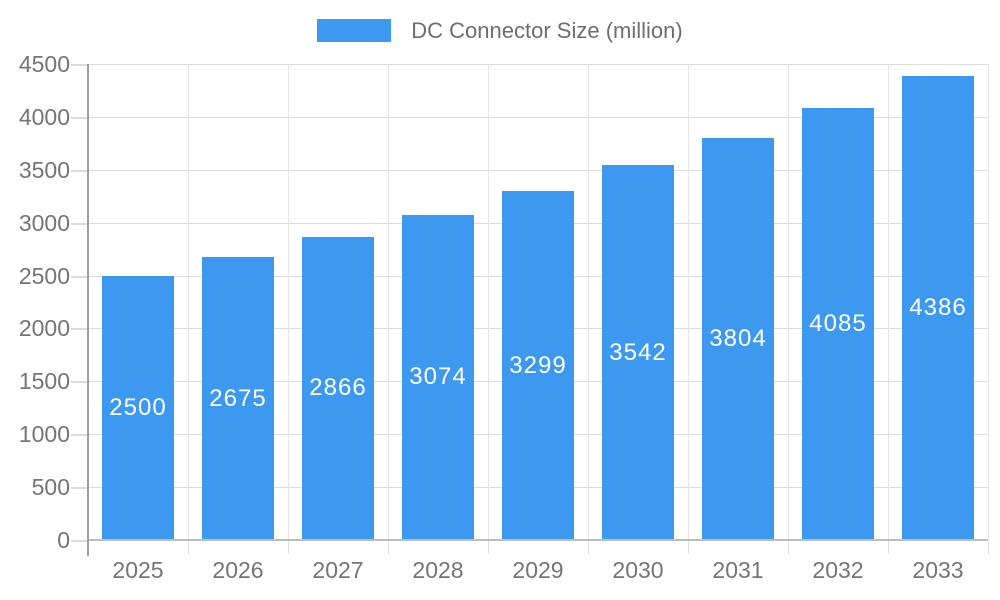  I want to click on bar-2029: 3299, so click(538, 365).